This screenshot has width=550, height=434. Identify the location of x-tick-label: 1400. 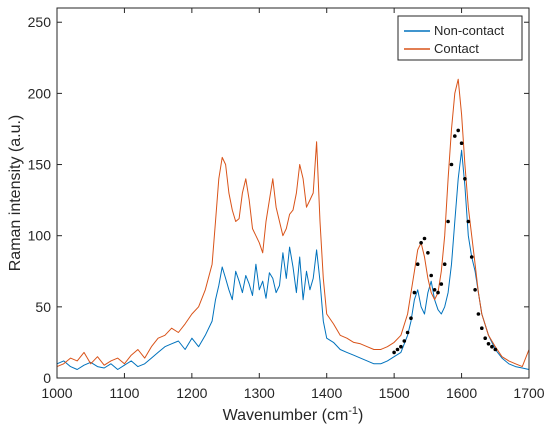
(326, 393).